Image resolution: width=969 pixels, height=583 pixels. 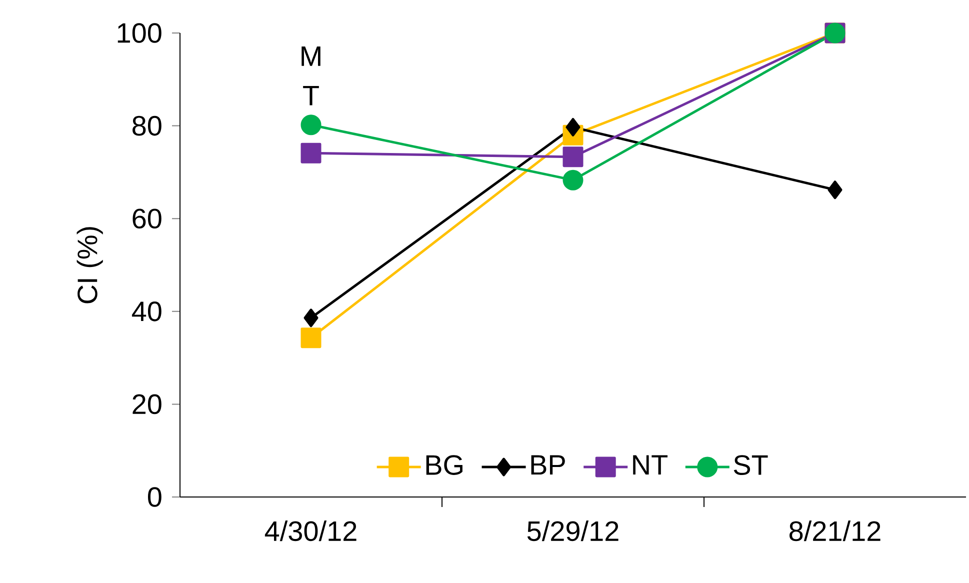 What do you see at coordinates (147, 311) in the screenshot?
I see `y-tick-label: 40` at bounding box center [147, 311].